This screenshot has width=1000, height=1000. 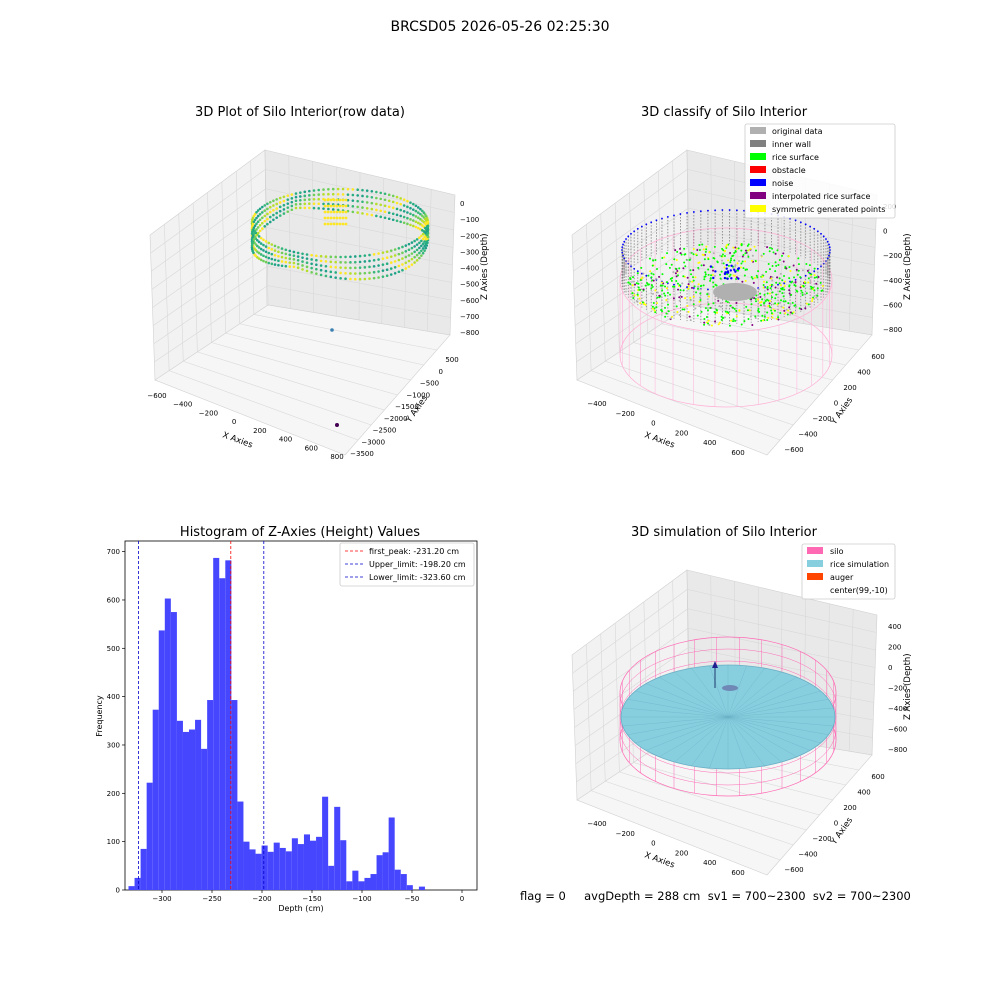 I want to click on simulation-z-tick: 0, so click(x=890, y=668).